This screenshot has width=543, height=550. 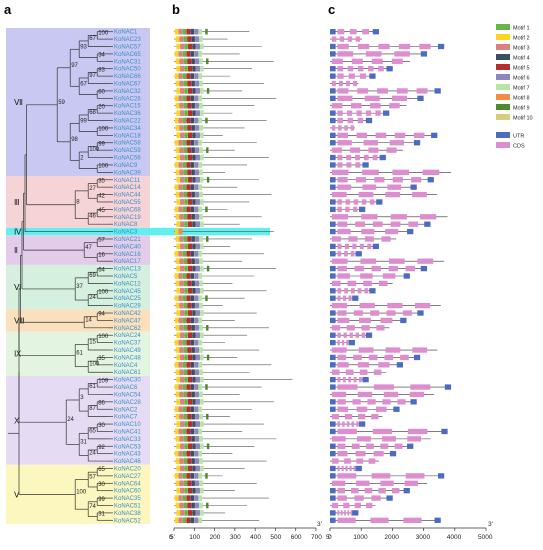 I want to click on bootstrap-value: 16, so click(x=101, y=255).